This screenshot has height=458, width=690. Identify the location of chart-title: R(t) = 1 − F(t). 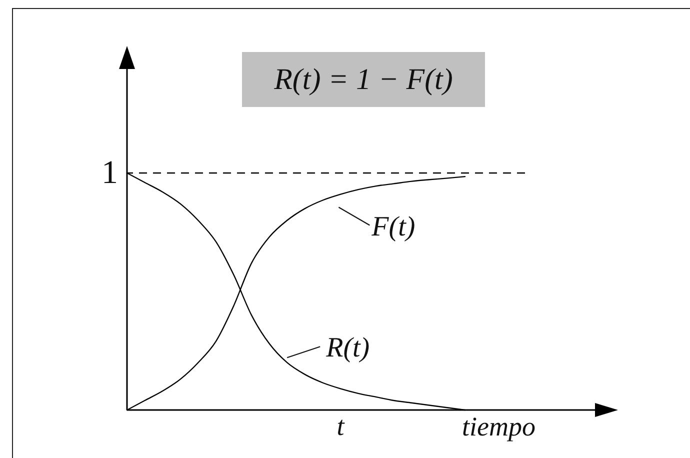
(363, 79).